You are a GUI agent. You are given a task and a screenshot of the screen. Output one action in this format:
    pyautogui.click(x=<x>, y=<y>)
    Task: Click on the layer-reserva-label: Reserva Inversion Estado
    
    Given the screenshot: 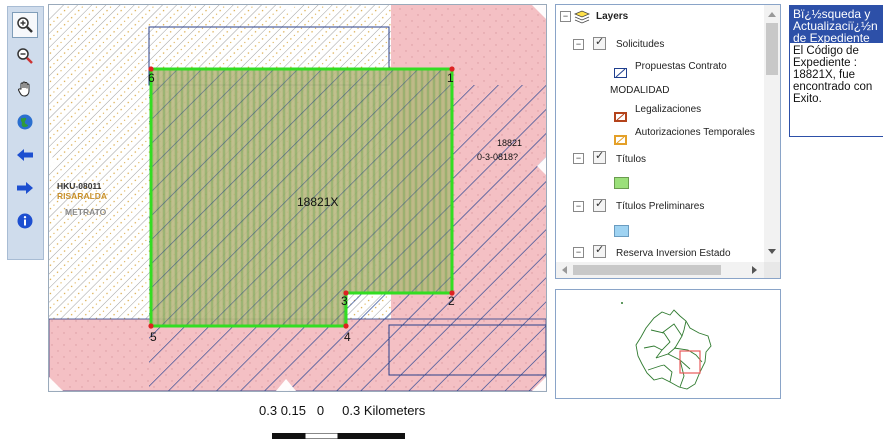 What is the action you would take?
    pyautogui.click(x=673, y=253)
    